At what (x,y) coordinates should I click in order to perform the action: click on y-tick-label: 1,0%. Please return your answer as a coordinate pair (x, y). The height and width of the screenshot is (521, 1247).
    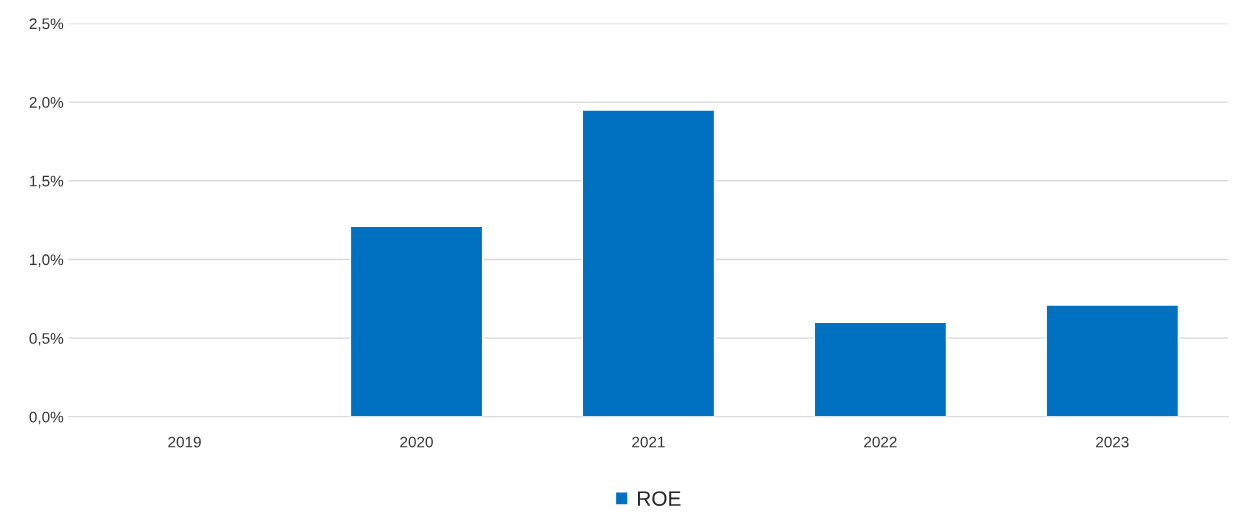
    Looking at the image, I should click on (47, 260).